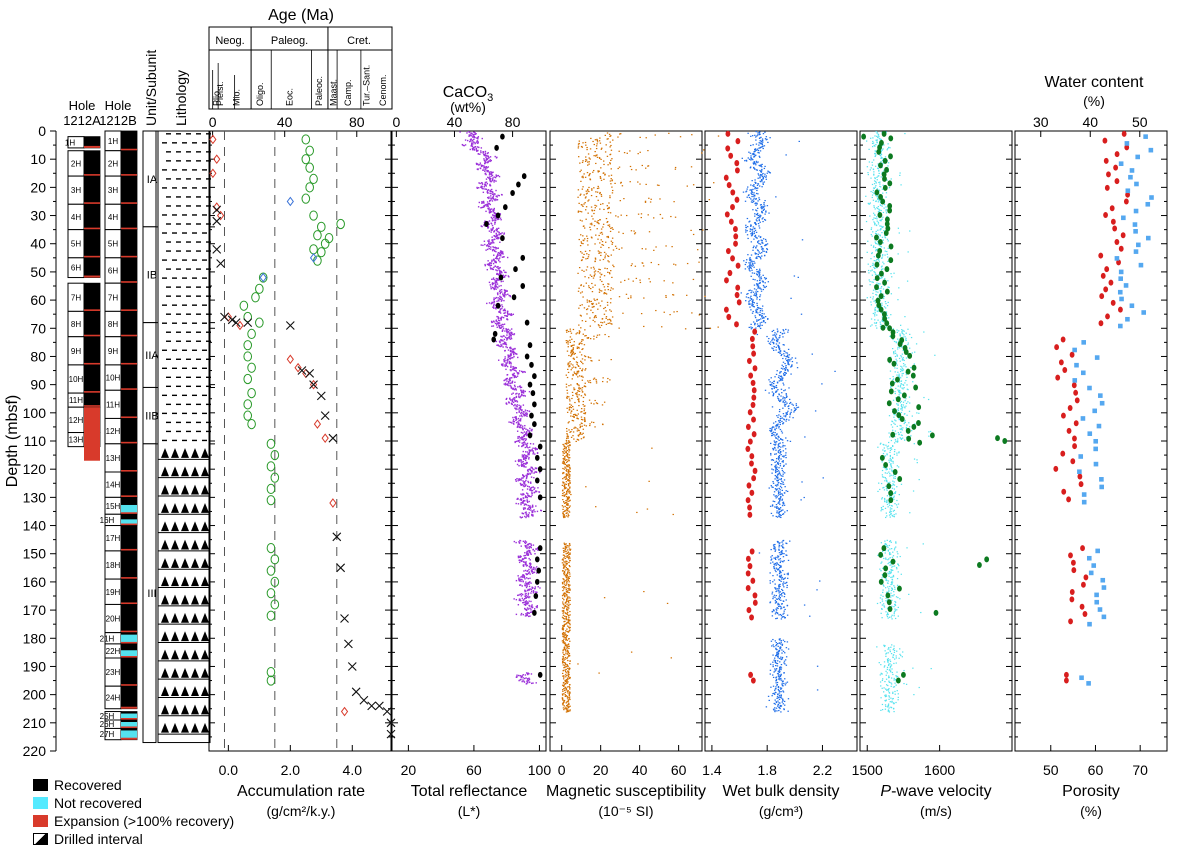 This screenshot has height=848, width=1179. Describe the element at coordinates (152, 356) in the screenshot. I see `unit-label: IIA` at that location.